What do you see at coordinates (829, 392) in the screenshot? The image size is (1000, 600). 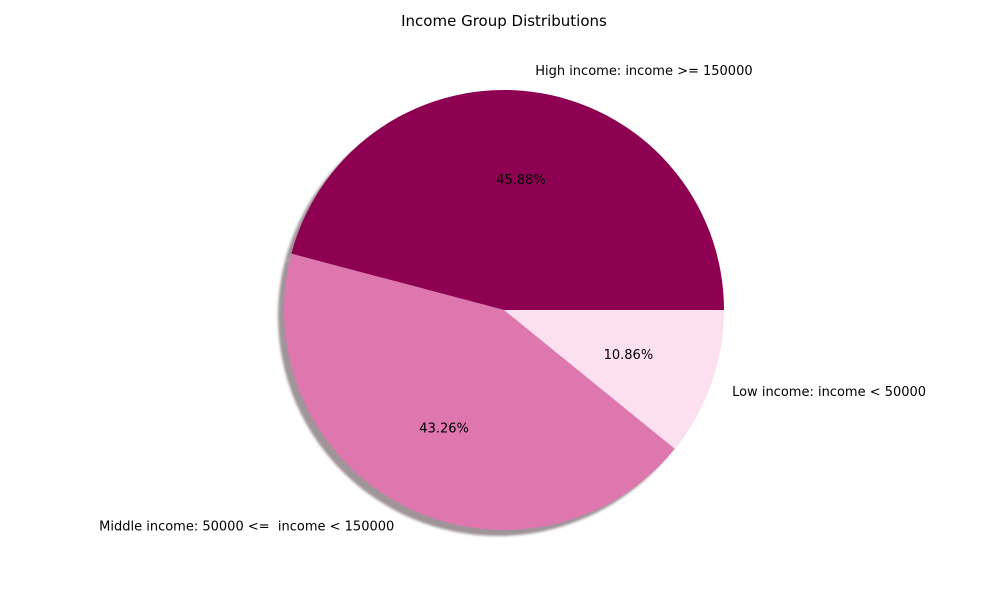 I see `low-income-label: Low income: income < 50000` at bounding box center [829, 392].